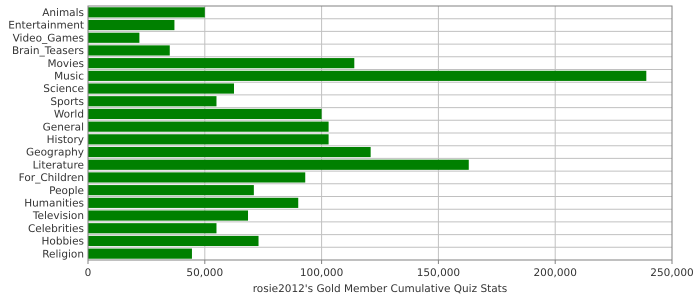 This screenshot has height=300, width=700. I want to click on x-tick-label: 200,000, so click(555, 273).